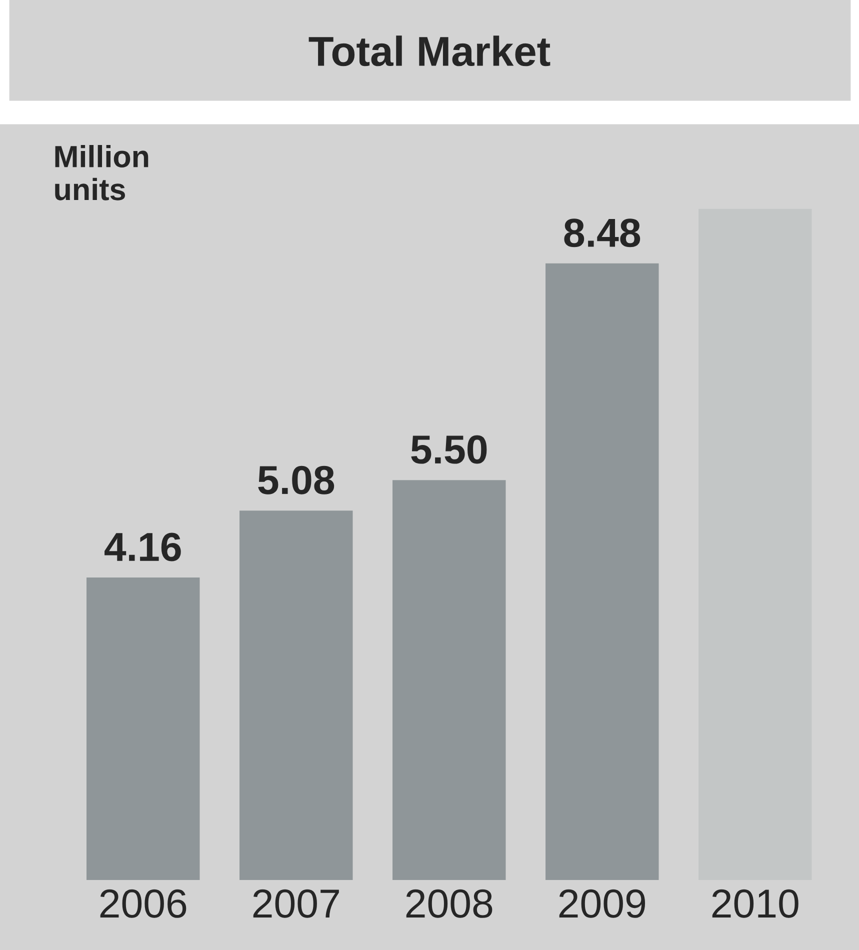 This screenshot has height=950, width=859. I want to click on x-tick-label: 2006, so click(143, 903).